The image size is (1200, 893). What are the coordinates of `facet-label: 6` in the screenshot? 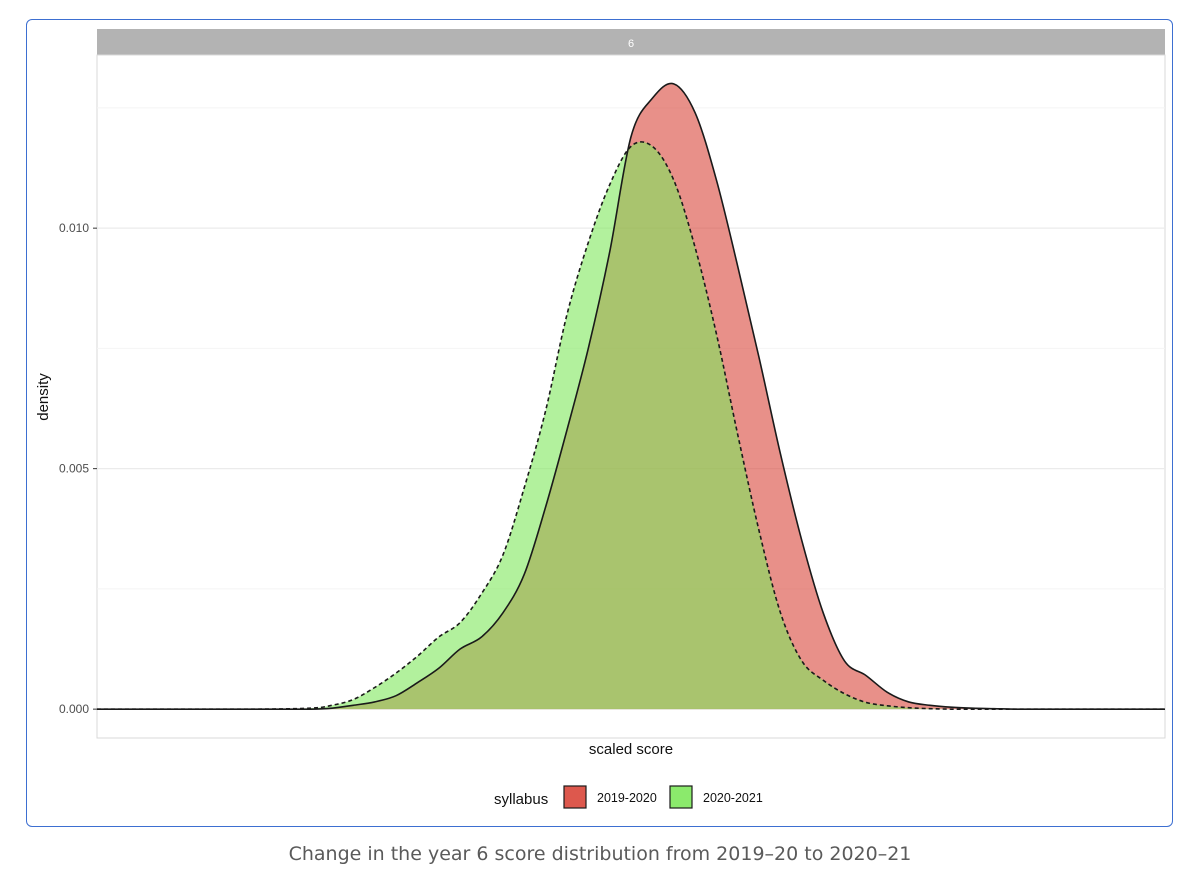 It's located at (631, 44).